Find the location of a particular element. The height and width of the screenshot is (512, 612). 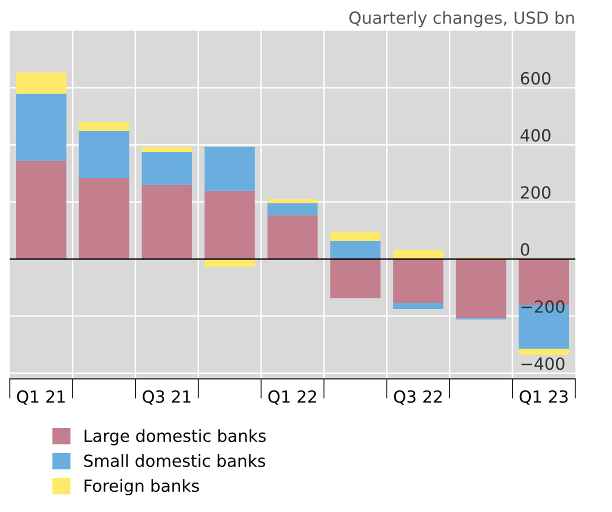

chart-title: Quarterly changes, USD bn is located at coordinates (461, 19).